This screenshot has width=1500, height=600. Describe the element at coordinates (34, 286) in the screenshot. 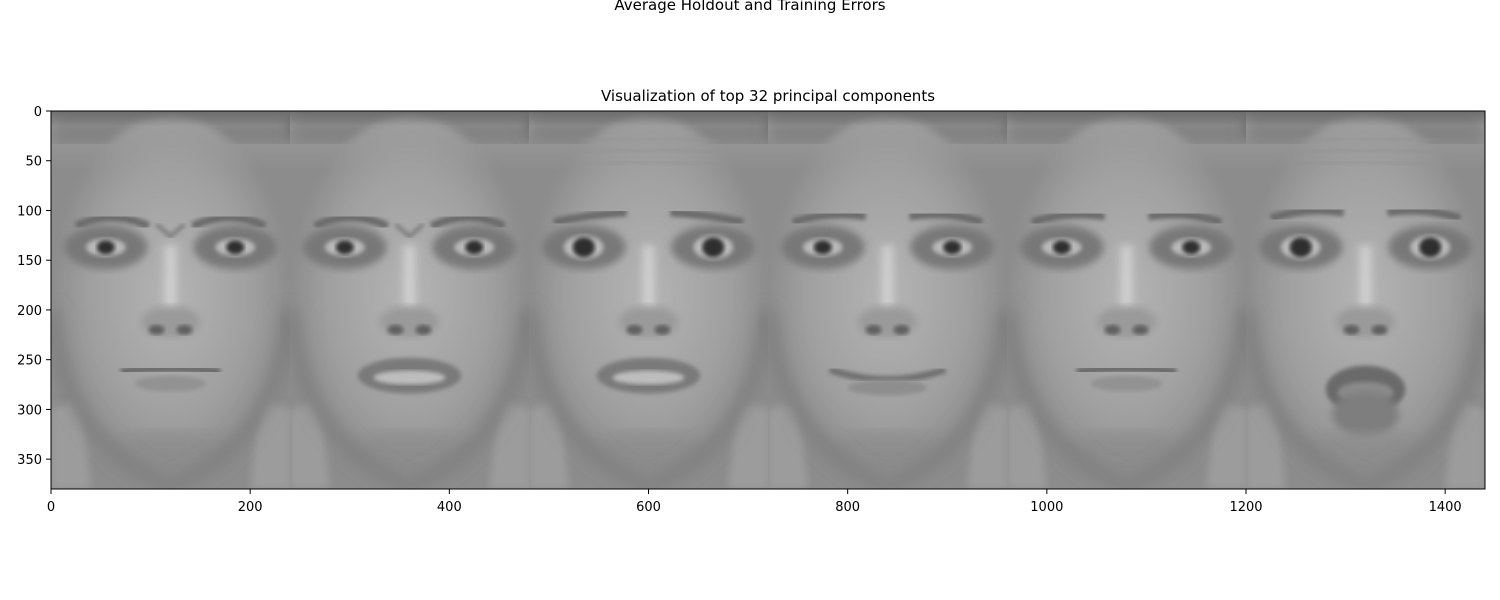

I see `y-axis: 0 50 100 150 200 250 300 350` at that location.